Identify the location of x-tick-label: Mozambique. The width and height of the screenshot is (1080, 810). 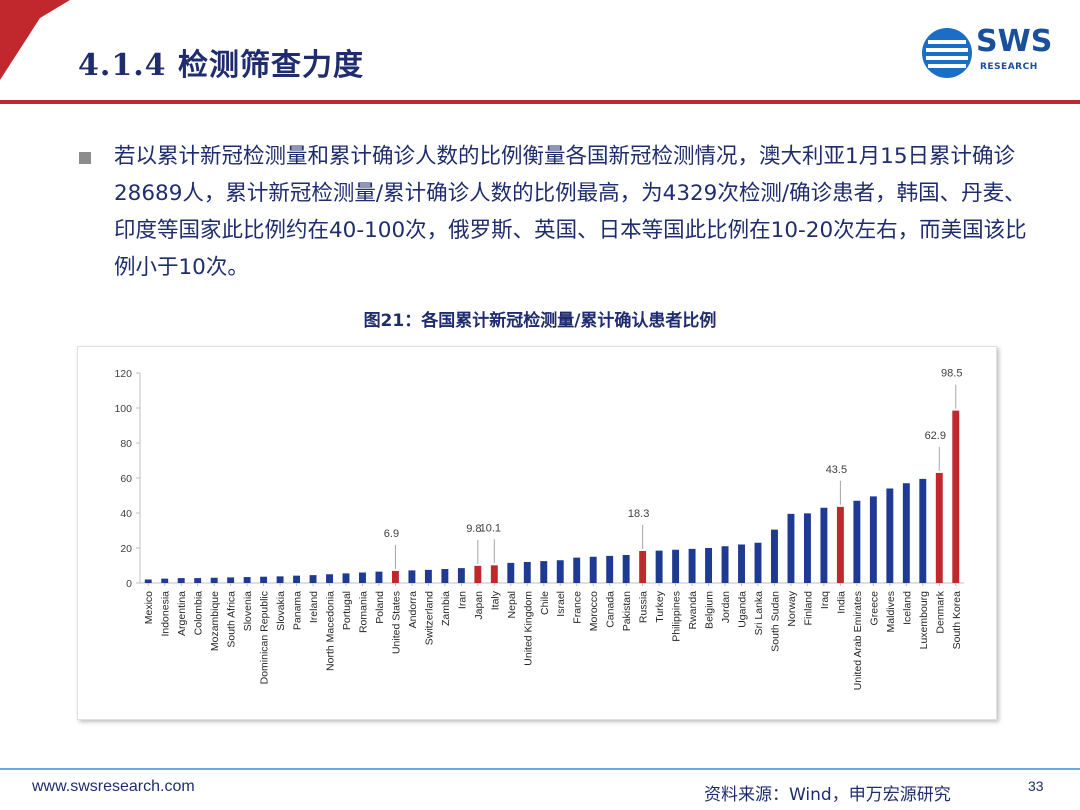
(215, 621).